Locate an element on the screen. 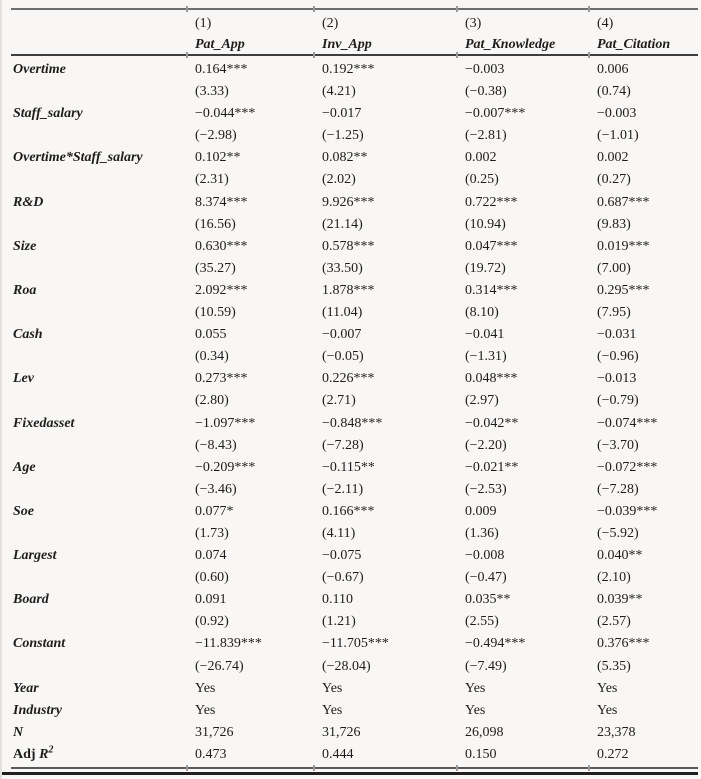 The height and width of the screenshot is (779, 701). coefficient-value: 0.722*** is located at coordinates (491, 202).